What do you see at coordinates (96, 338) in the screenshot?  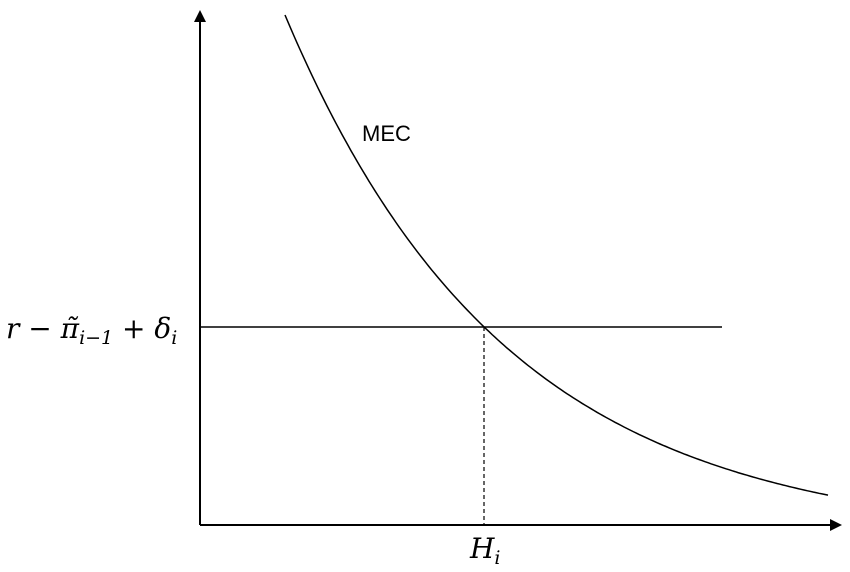 I see `subscript: i−1` at bounding box center [96, 338].